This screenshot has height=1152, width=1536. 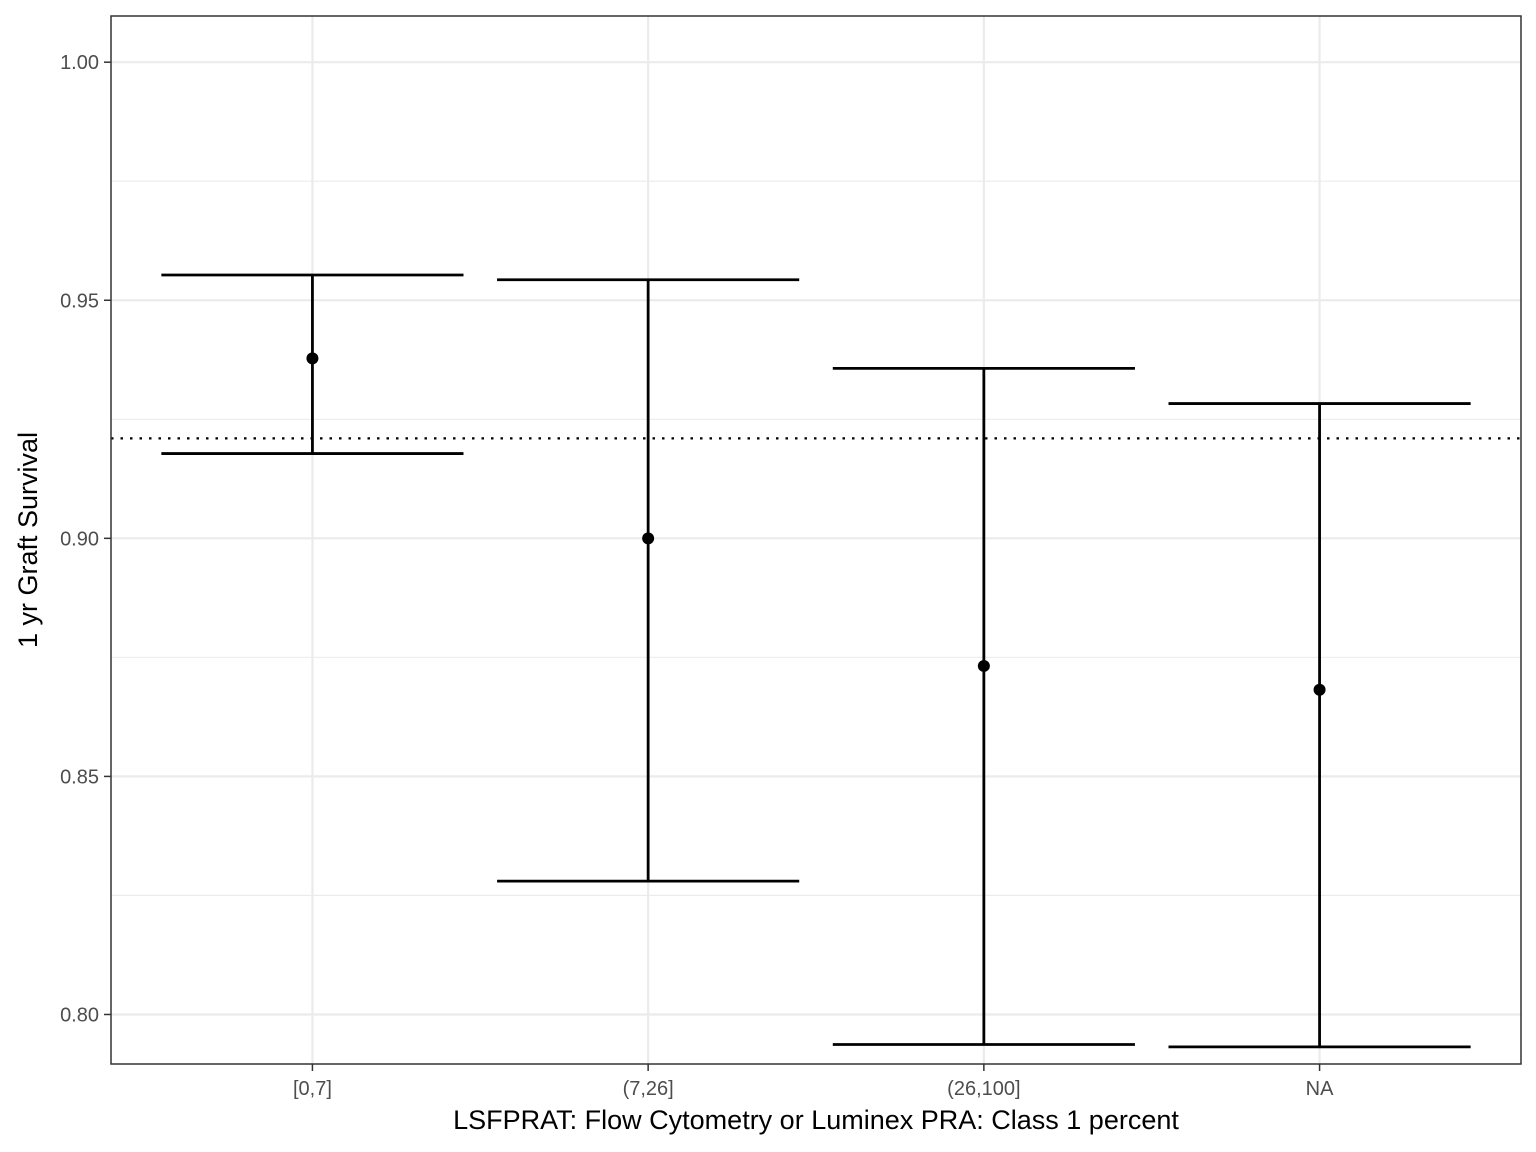 I want to click on y-tick-label: 1.00, so click(x=79, y=63).